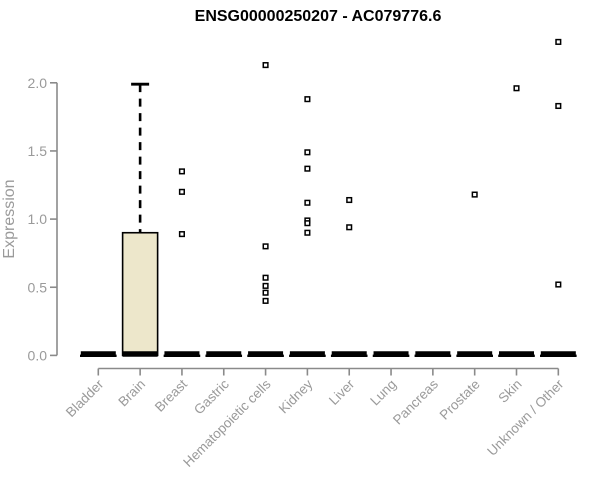 The height and width of the screenshot is (500, 600). I want to click on x-tick-label: Gastric, so click(211, 396).